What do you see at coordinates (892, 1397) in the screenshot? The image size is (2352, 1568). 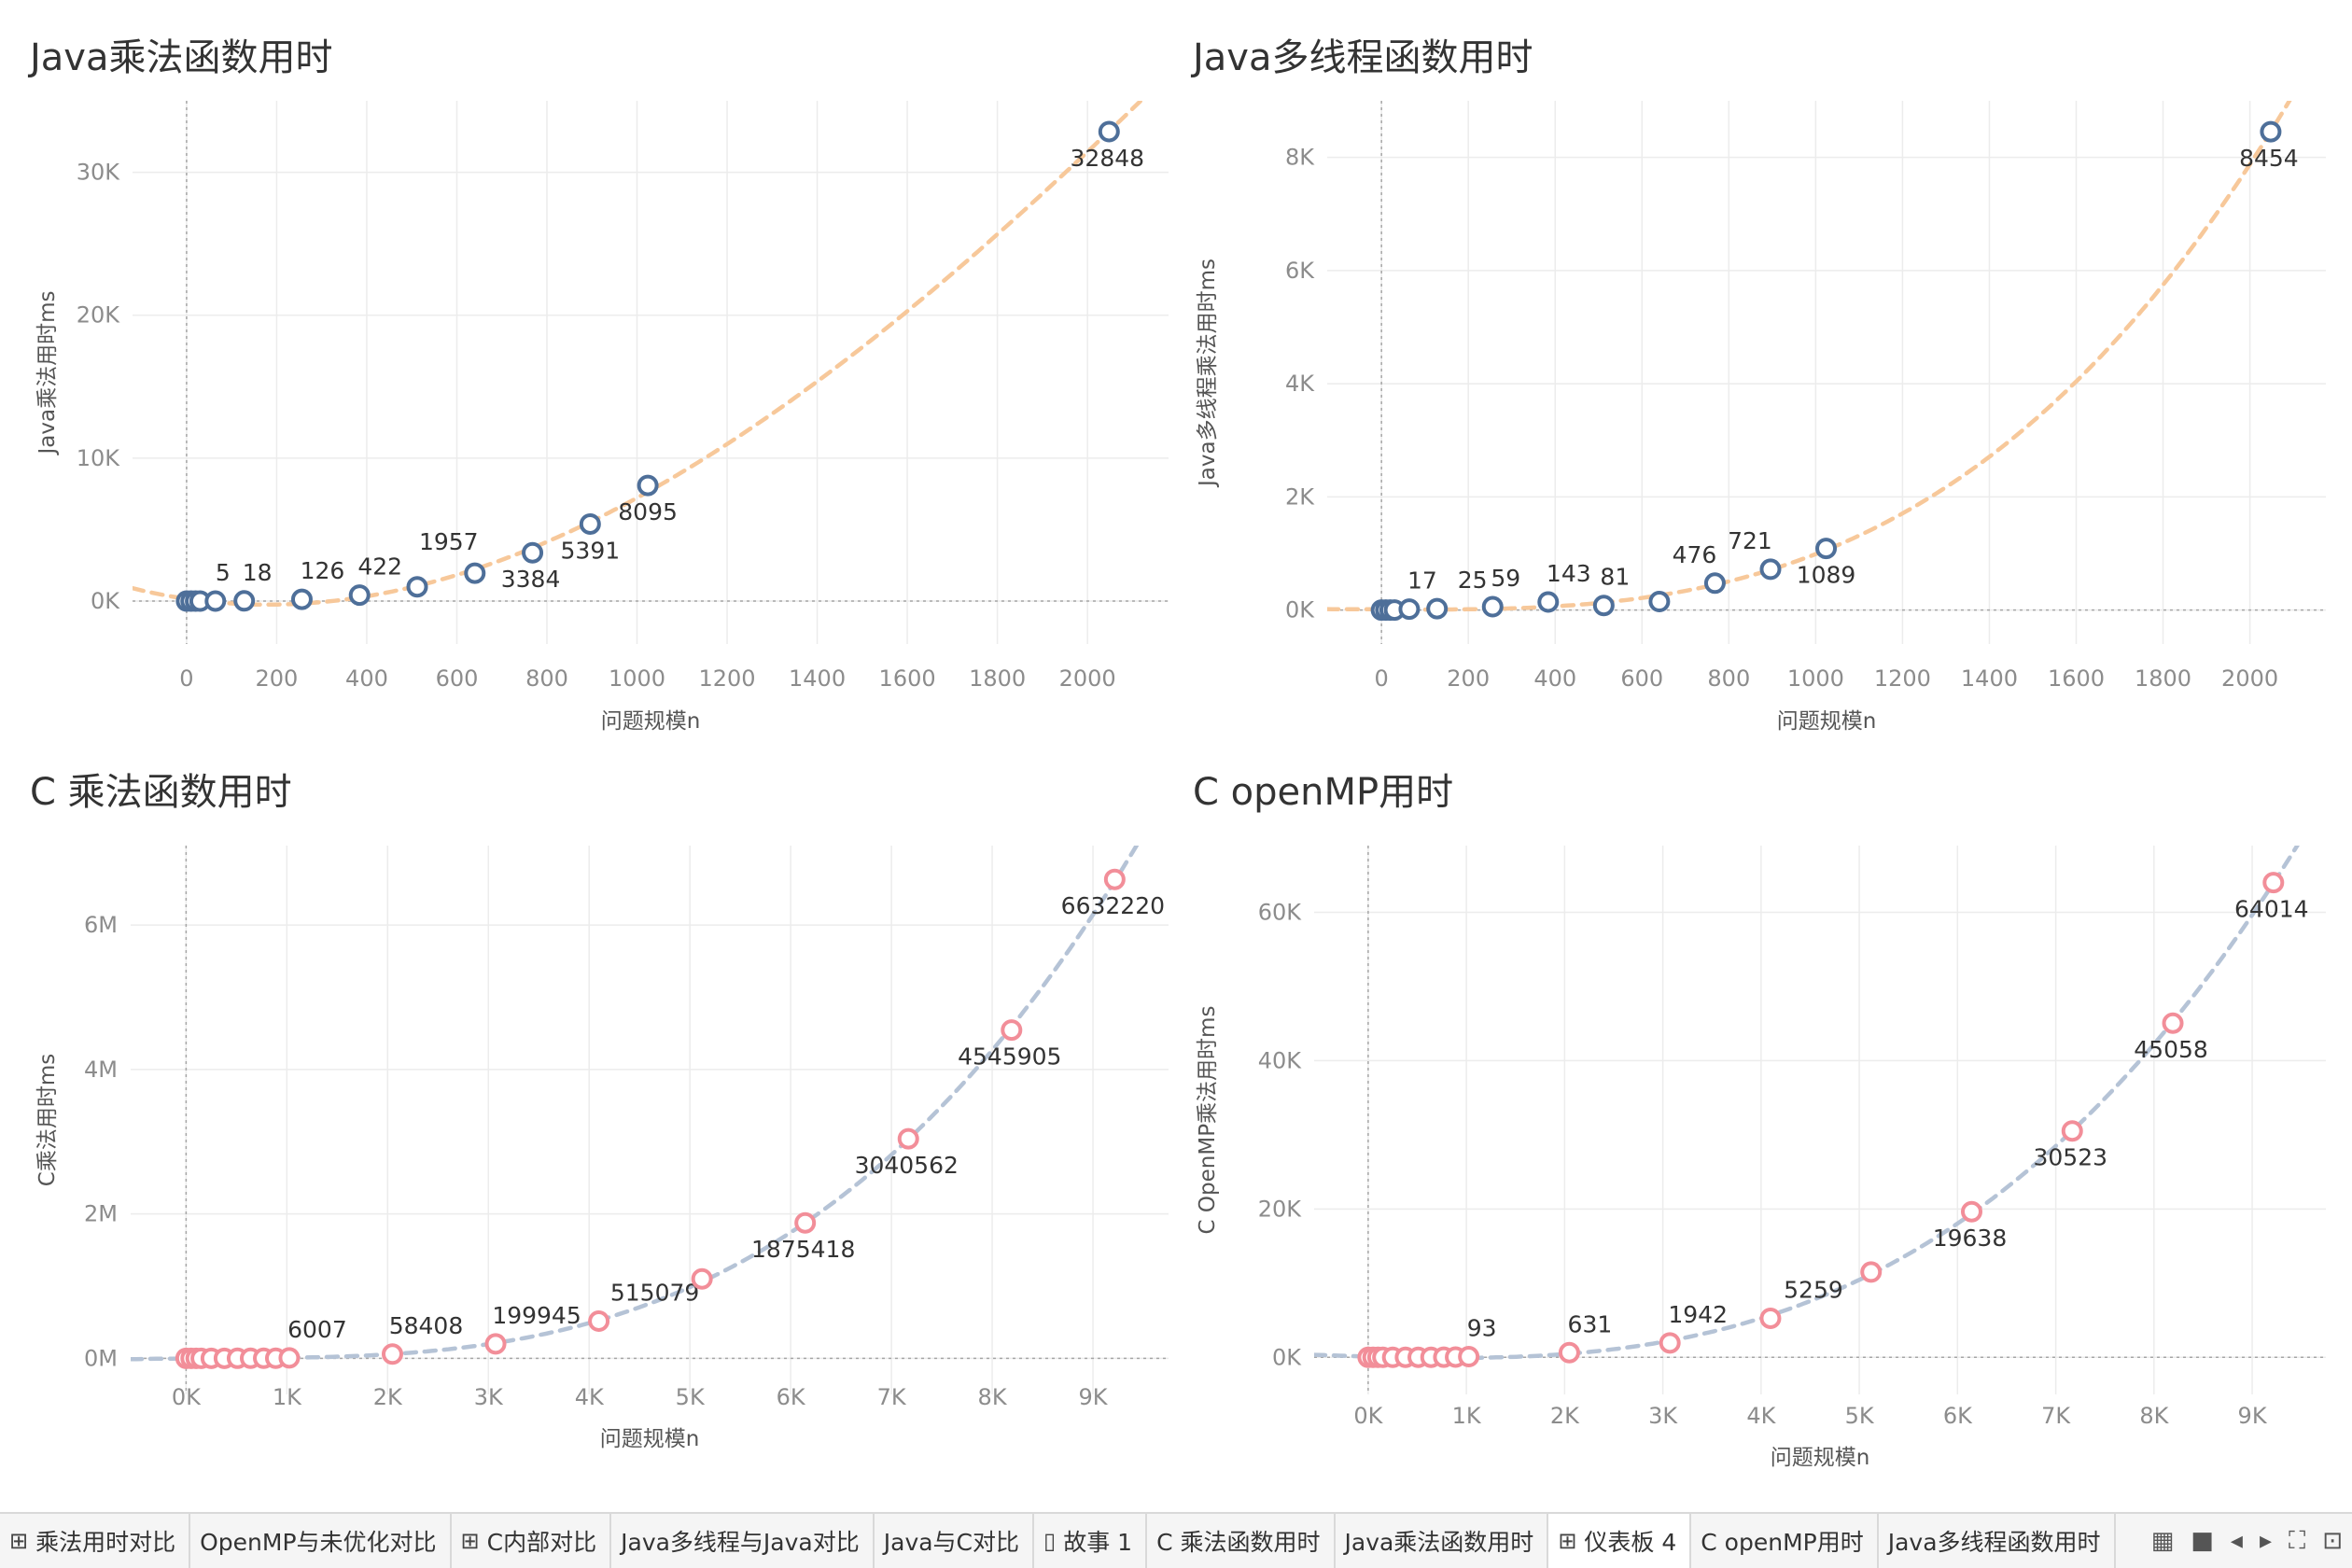 I see `x-tick-label: 7K` at bounding box center [892, 1397].